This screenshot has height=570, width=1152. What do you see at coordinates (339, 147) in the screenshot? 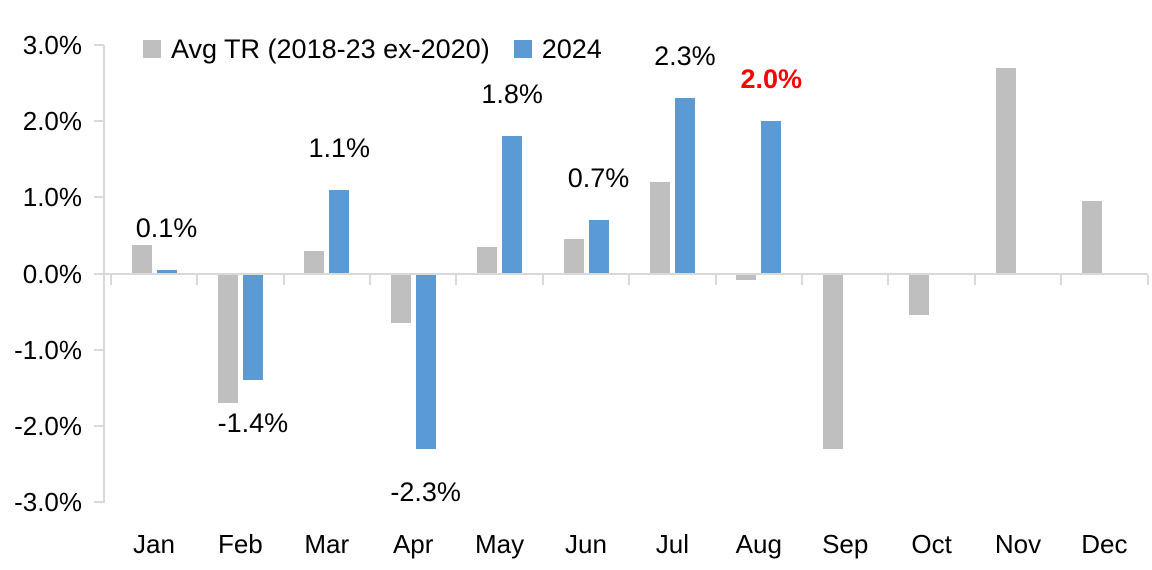
I see `data-label: 1.1%` at bounding box center [339, 147].